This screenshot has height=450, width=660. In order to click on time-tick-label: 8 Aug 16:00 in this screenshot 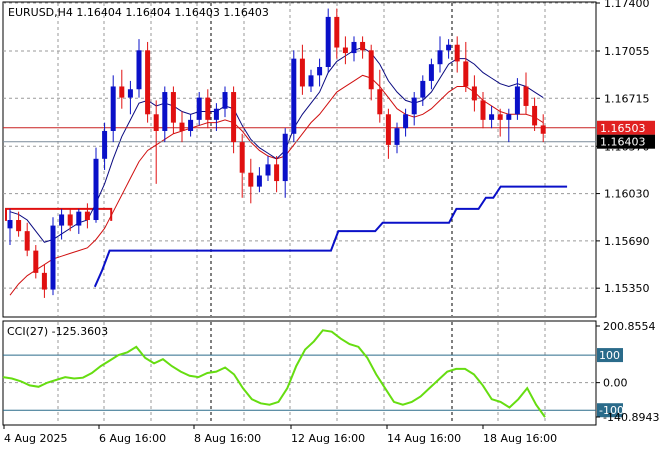, I will do `click(227, 438)`.